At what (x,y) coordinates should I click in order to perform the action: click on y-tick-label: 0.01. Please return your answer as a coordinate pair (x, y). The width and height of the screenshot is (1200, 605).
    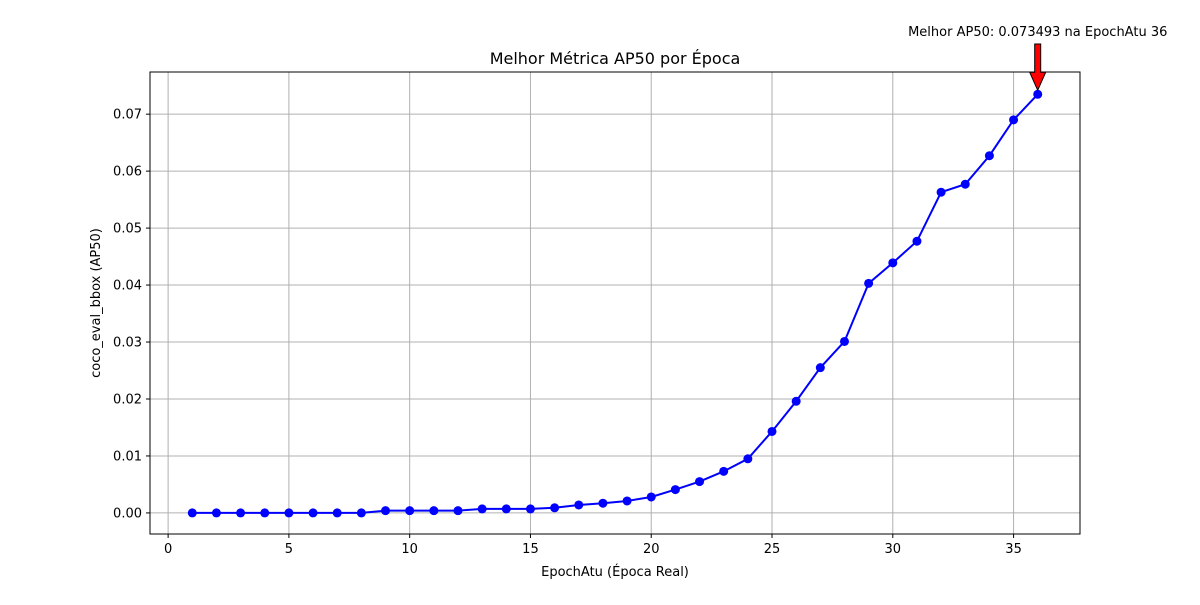
    Looking at the image, I should click on (127, 456).